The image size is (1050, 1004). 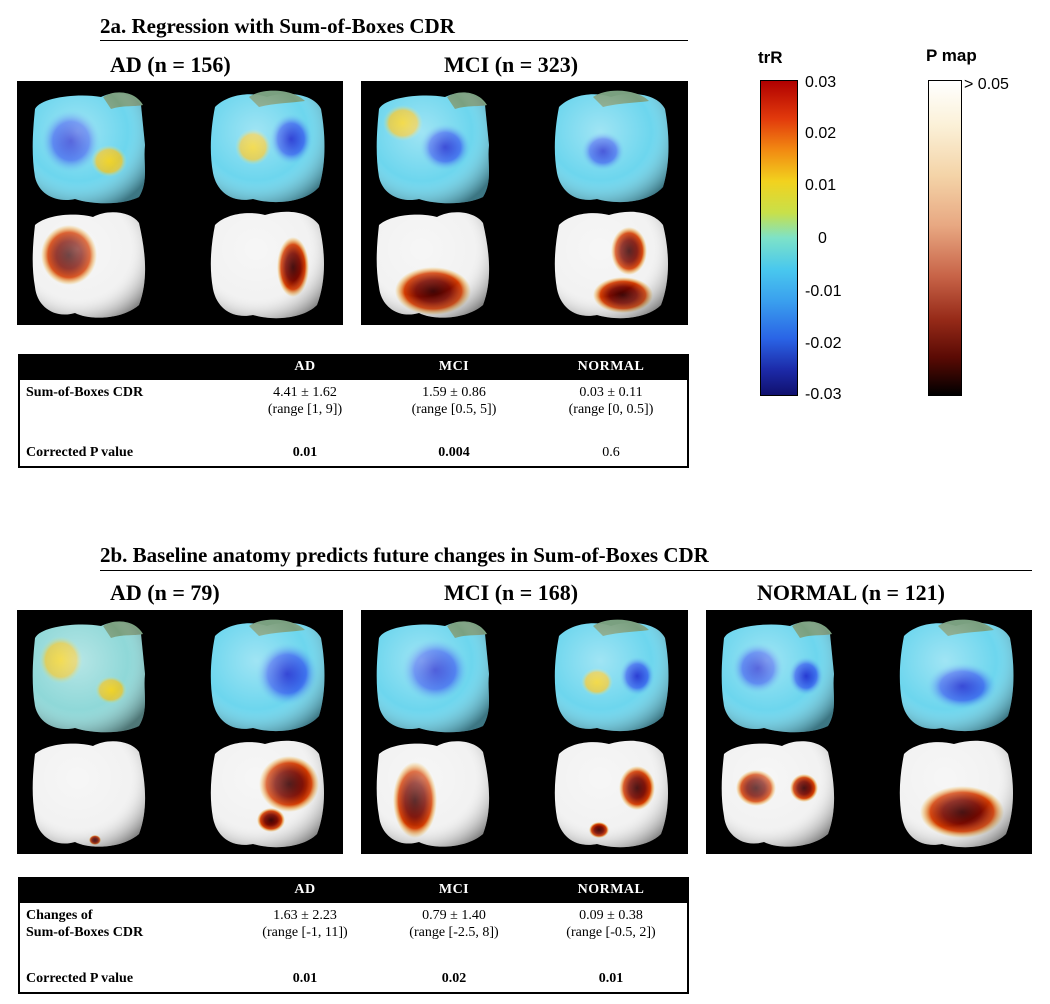 What do you see at coordinates (851, 592) in the screenshot?
I see `section-b-group-normal-title: NORMAL (n = 121)` at bounding box center [851, 592].